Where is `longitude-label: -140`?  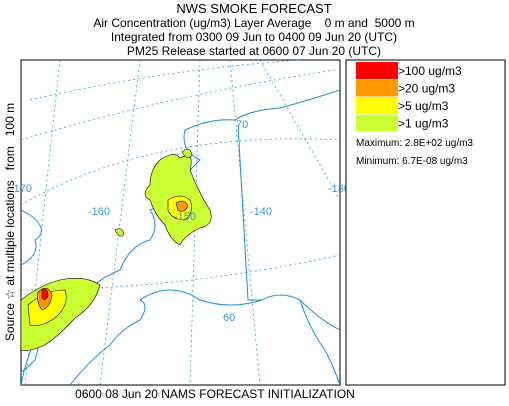 longitude-label: -140 is located at coordinates (261, 212).